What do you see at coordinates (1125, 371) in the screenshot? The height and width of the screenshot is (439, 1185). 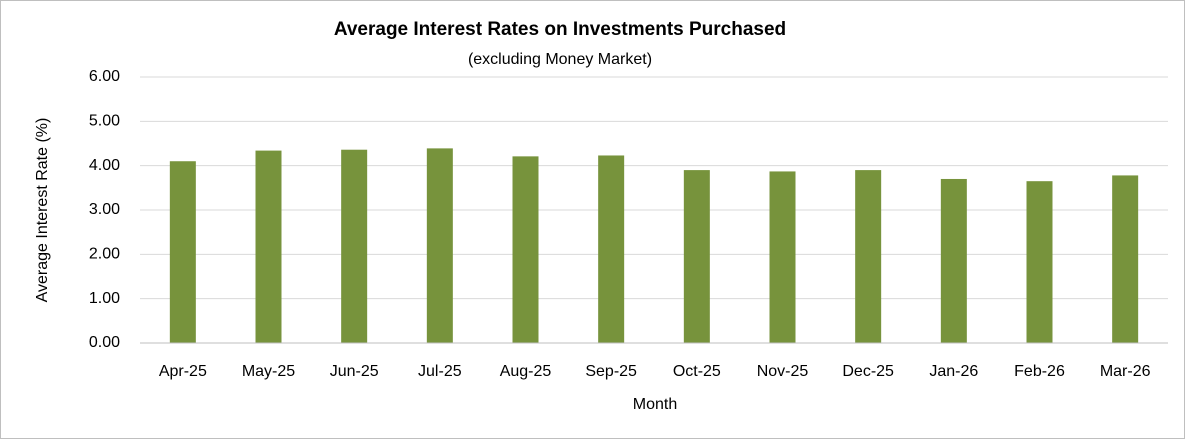 I see `x-tick-label: Mar-26` at bounding box center [1125, 371].